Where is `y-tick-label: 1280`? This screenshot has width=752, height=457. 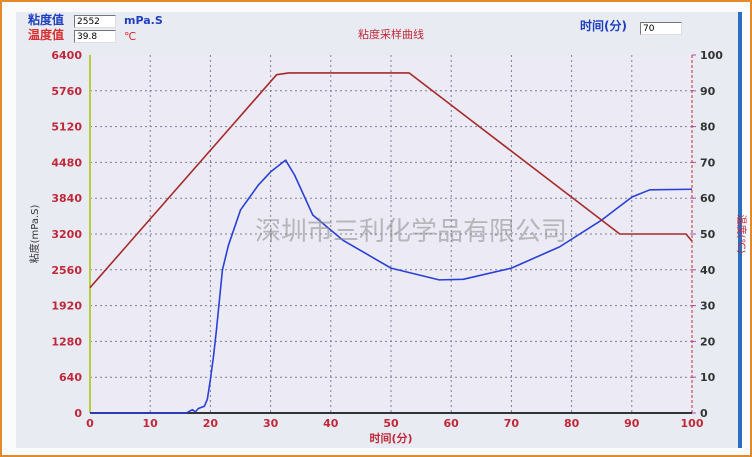
y-tick-label: 1280 is located at coordinates (66, 341).